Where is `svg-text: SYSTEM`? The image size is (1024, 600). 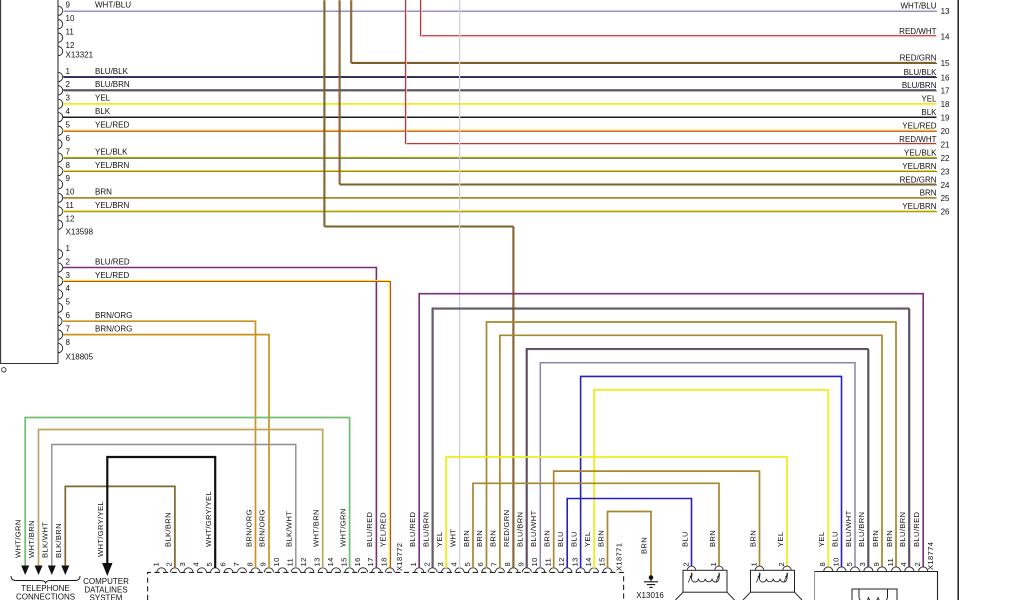
svg-text: SYSTEM is located at coordinates (106, 597).